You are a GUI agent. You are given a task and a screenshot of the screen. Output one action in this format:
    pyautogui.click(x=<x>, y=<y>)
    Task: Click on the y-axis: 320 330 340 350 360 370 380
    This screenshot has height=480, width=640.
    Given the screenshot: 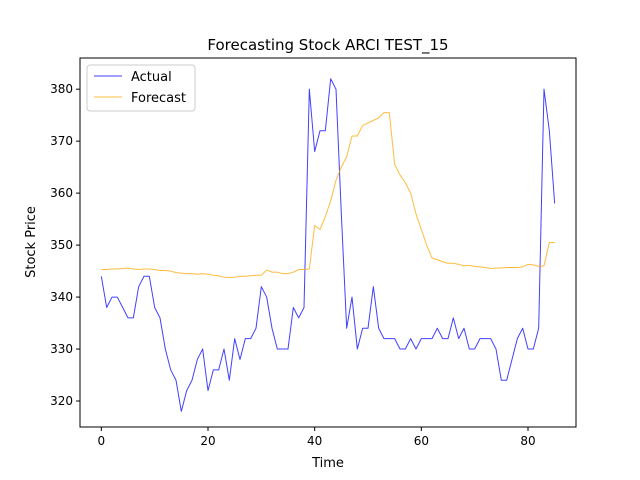 What is the action you would take?
    pyautogui.click(x=65, y=245)
    